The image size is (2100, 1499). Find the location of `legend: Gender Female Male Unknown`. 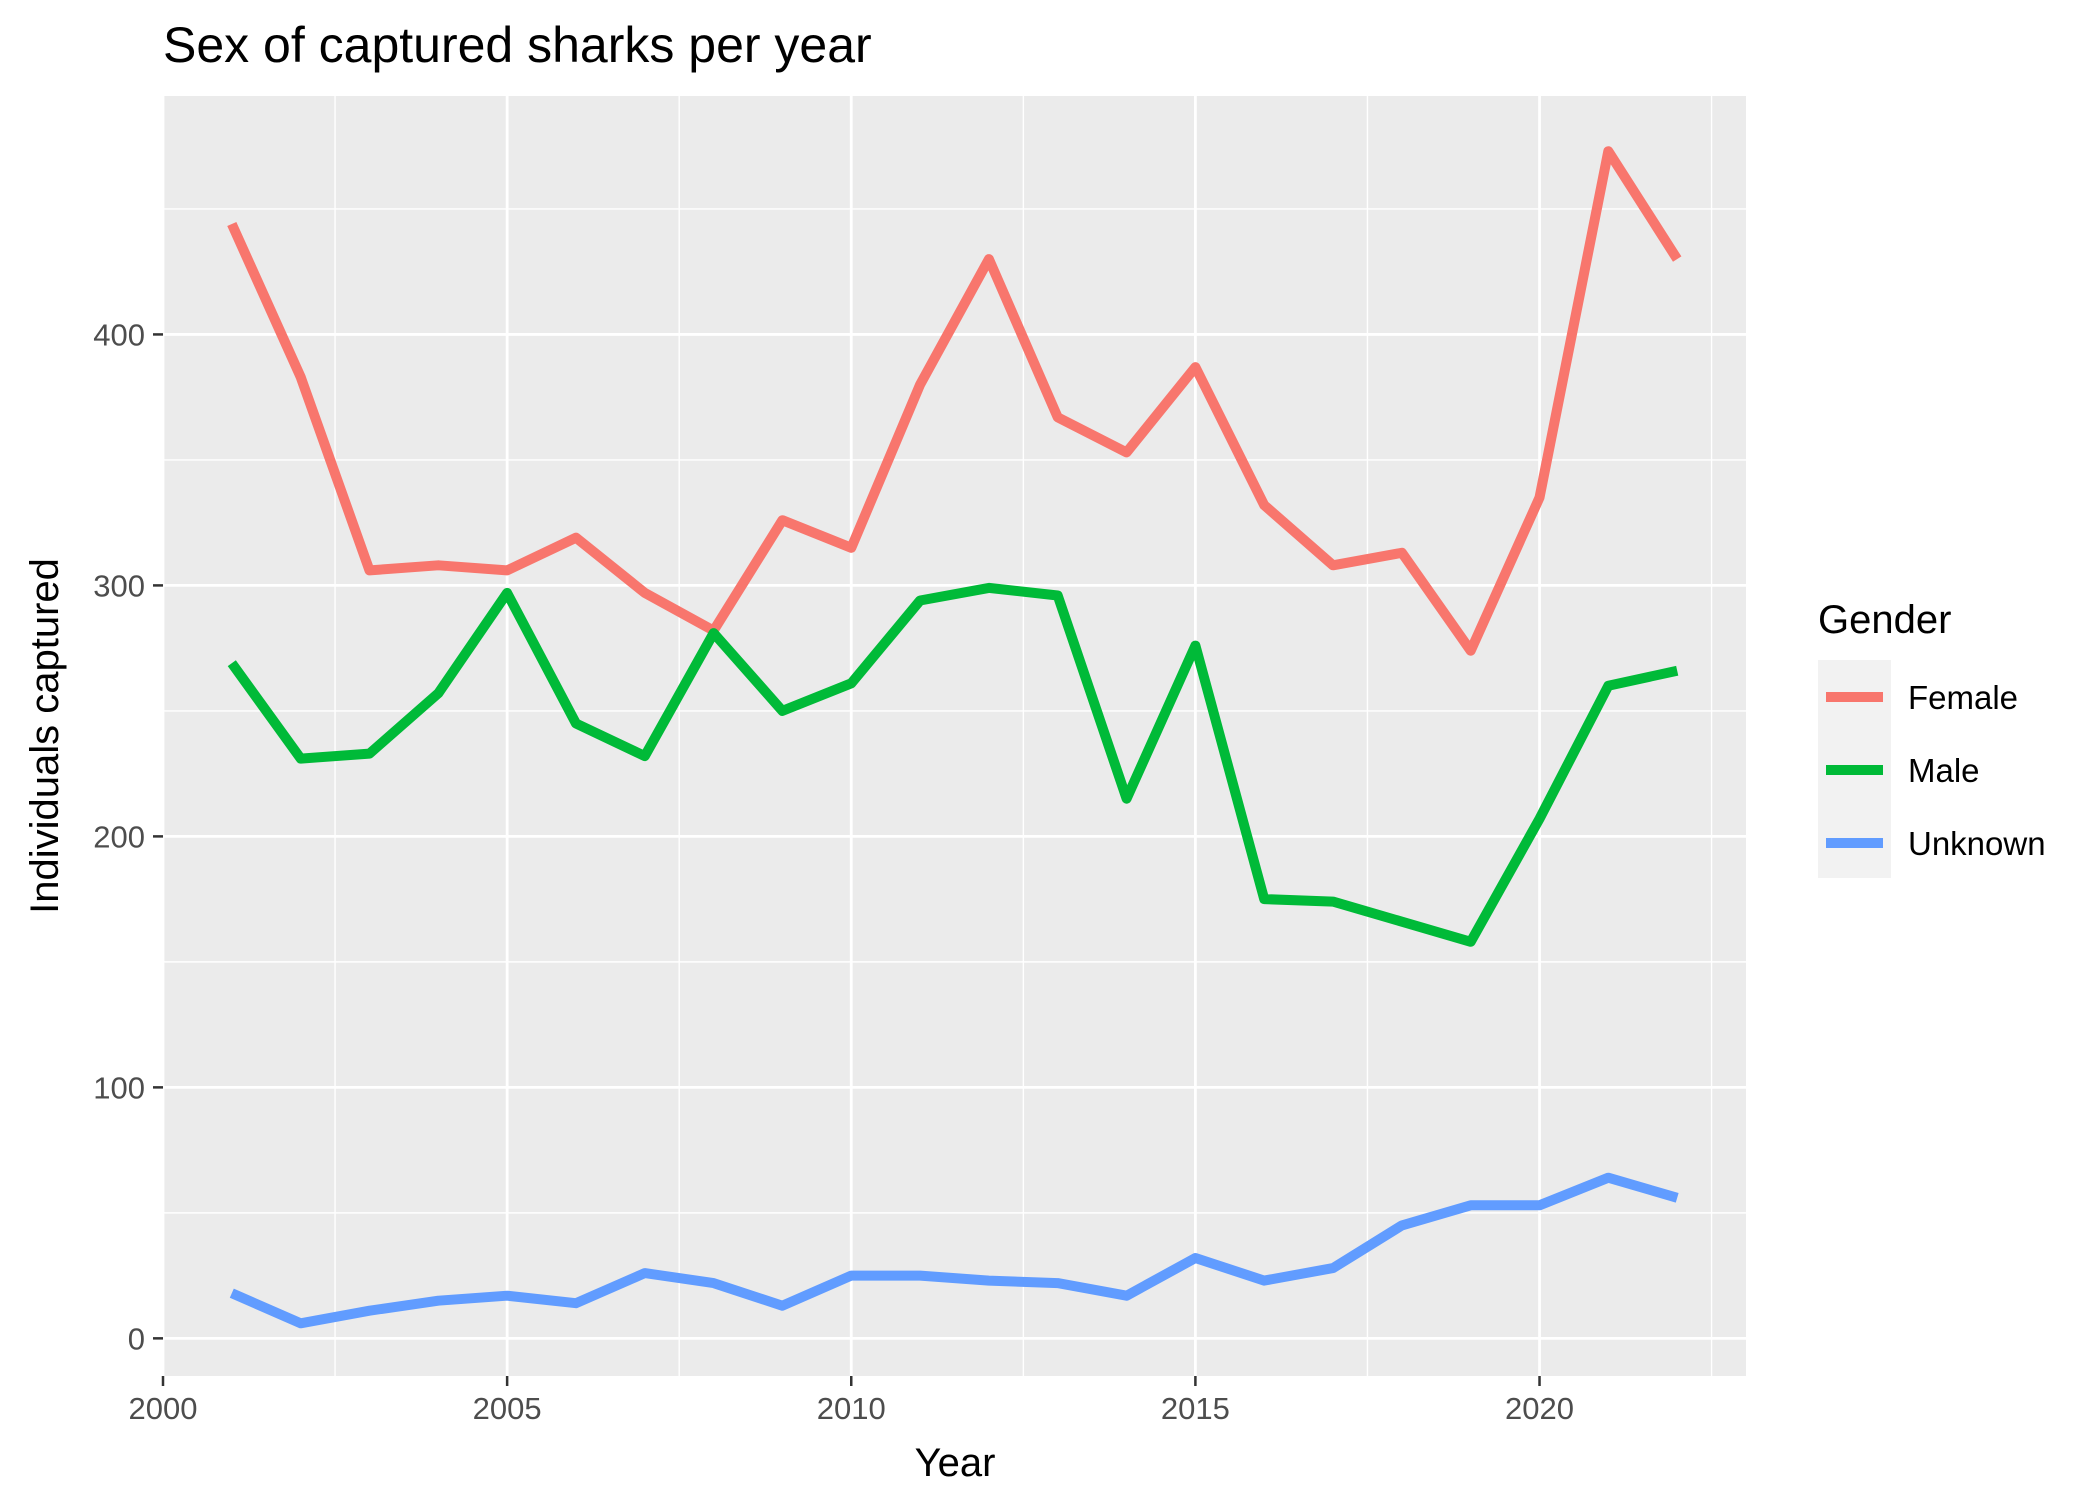

legend: Gender Female Male Unknown is located at coordinates (1932, 738).